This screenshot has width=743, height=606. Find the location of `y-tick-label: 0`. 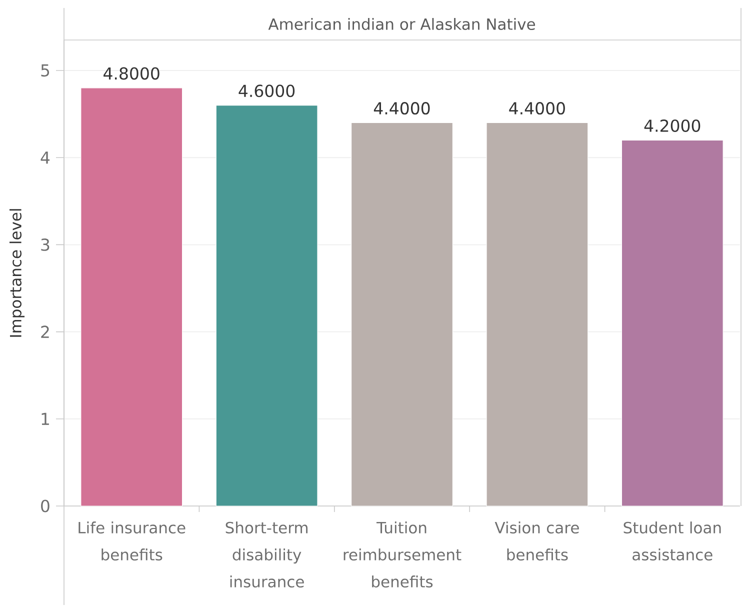

y-tick-label: 0 is located at coordinates (45, 506).